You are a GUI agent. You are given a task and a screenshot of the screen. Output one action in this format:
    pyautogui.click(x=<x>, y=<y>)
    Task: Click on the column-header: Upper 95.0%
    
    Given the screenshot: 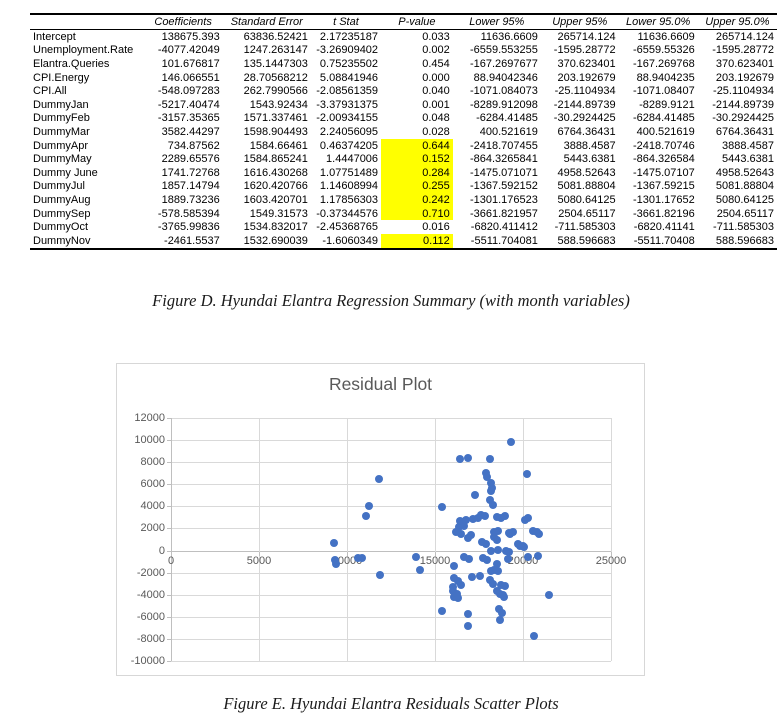 What is the action you would take?
    pyautogui.click(x=737, y=22)
    